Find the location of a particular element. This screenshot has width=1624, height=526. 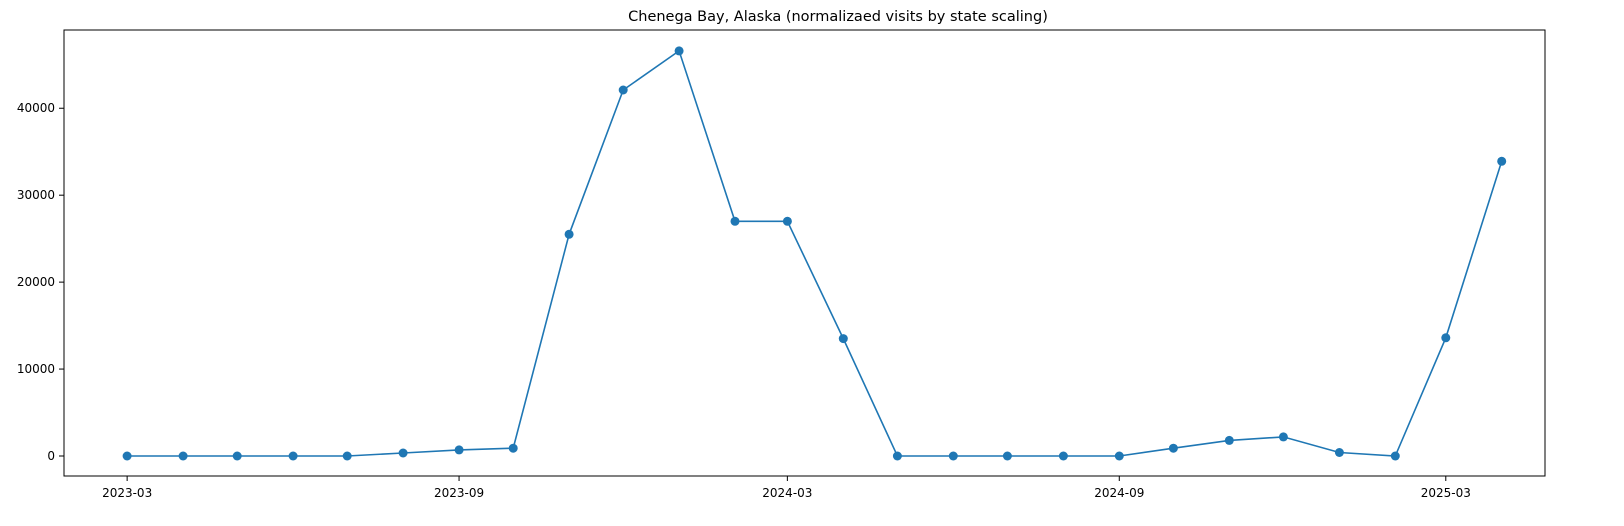

y-tick-label: 30000 is located at coordinates (36, 195).